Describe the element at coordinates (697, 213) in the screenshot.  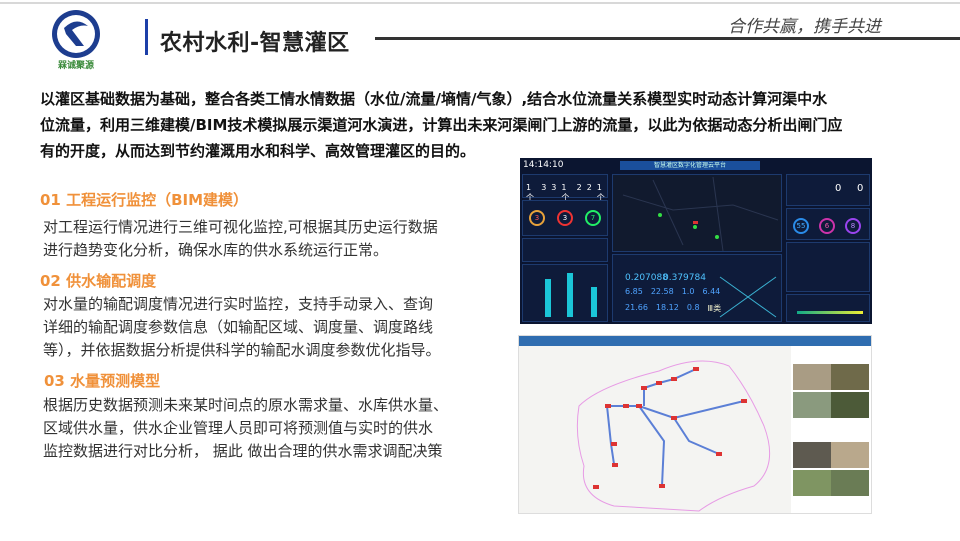
I see `dash-map` at that location.